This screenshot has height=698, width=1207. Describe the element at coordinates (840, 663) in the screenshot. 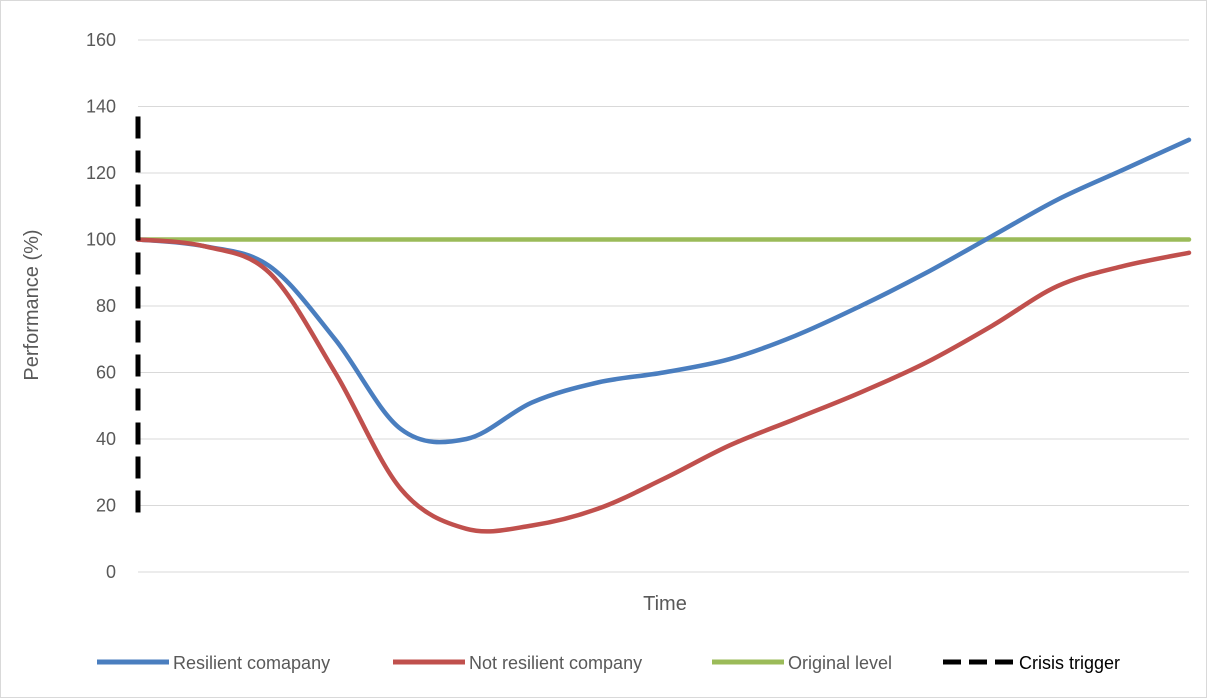

I see `legend-label-original-level: Original level` at that location.